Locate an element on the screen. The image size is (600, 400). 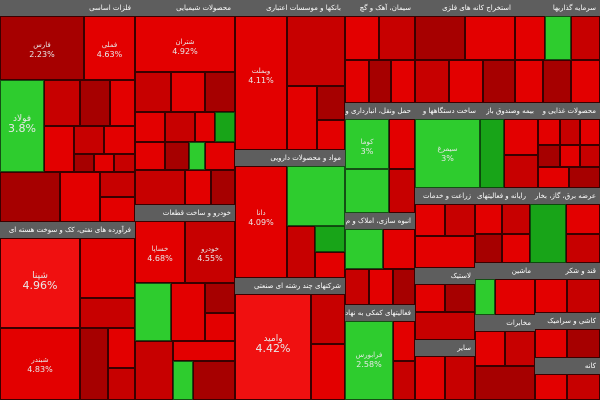
sector-investment: سرمایه گذاریها is located at coordinates (557, 51).